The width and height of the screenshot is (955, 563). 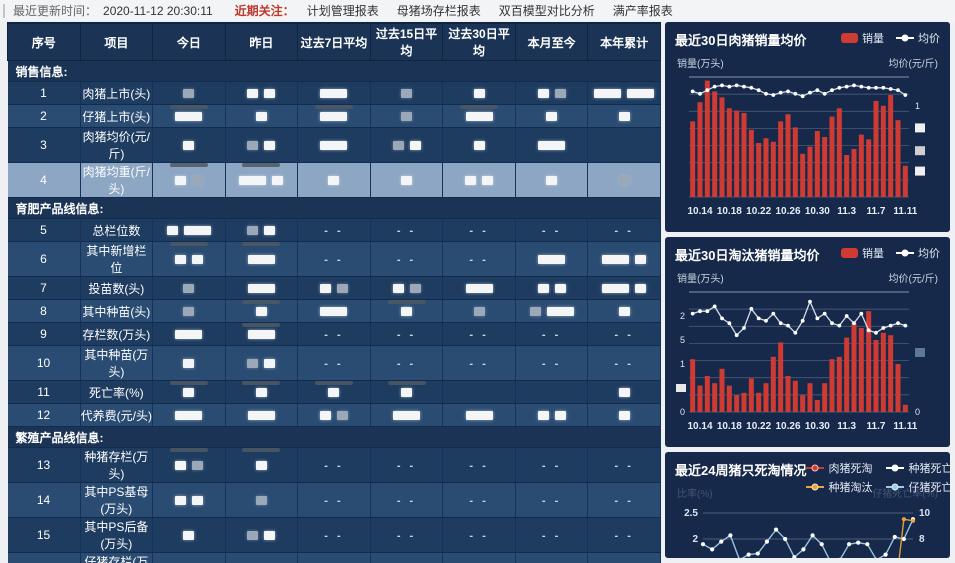 I want to click on table-row-16: 16仔猪存栏(万头)- -- -- -- -- -, so click(x=334, y=557).